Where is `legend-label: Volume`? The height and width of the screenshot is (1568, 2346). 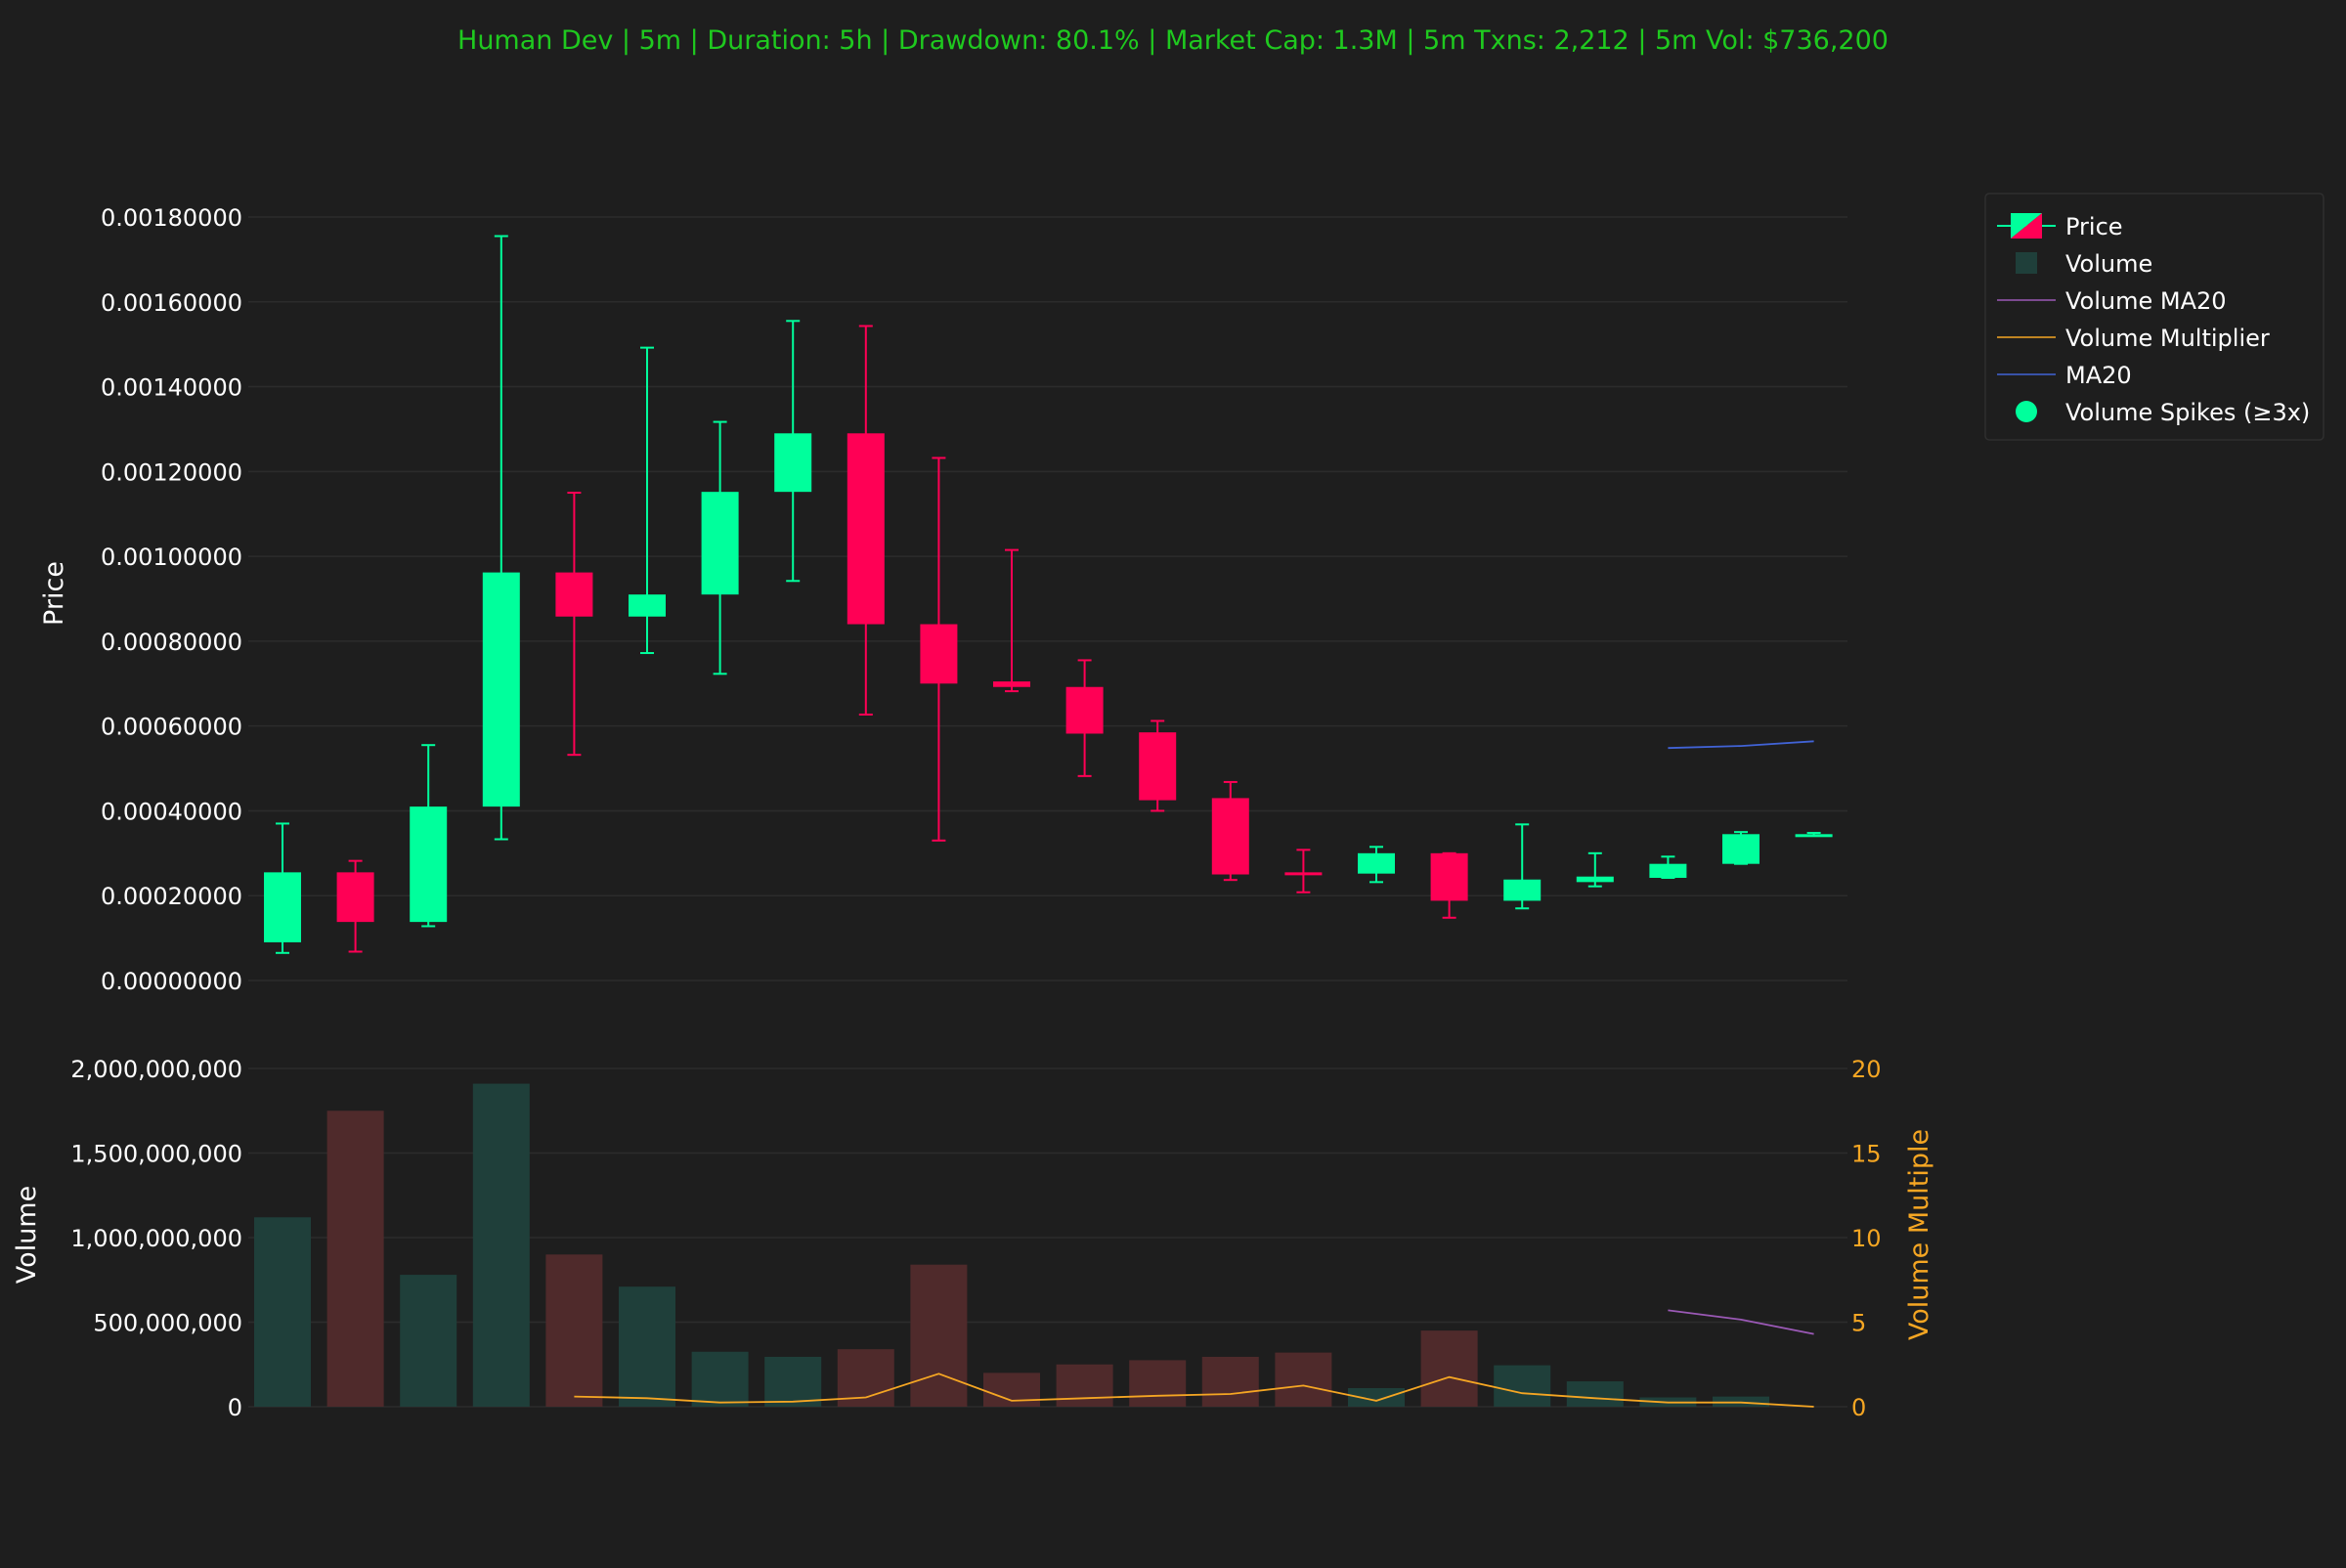 legend-label: Volume is located at coordinates (2108, 264).